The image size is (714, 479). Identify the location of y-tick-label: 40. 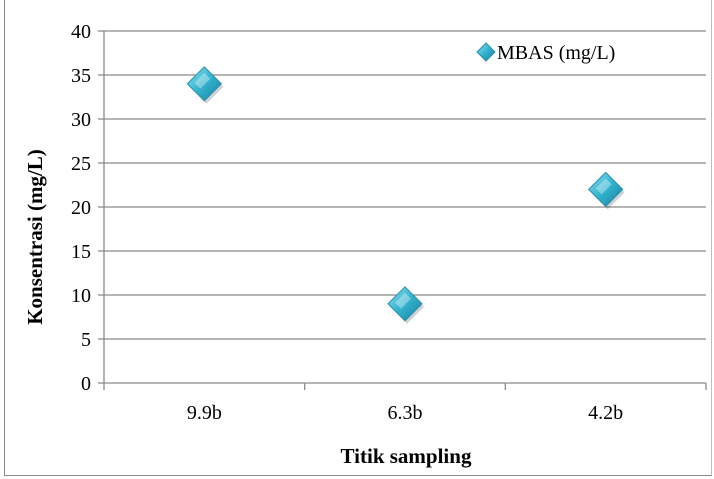
(81, 32).